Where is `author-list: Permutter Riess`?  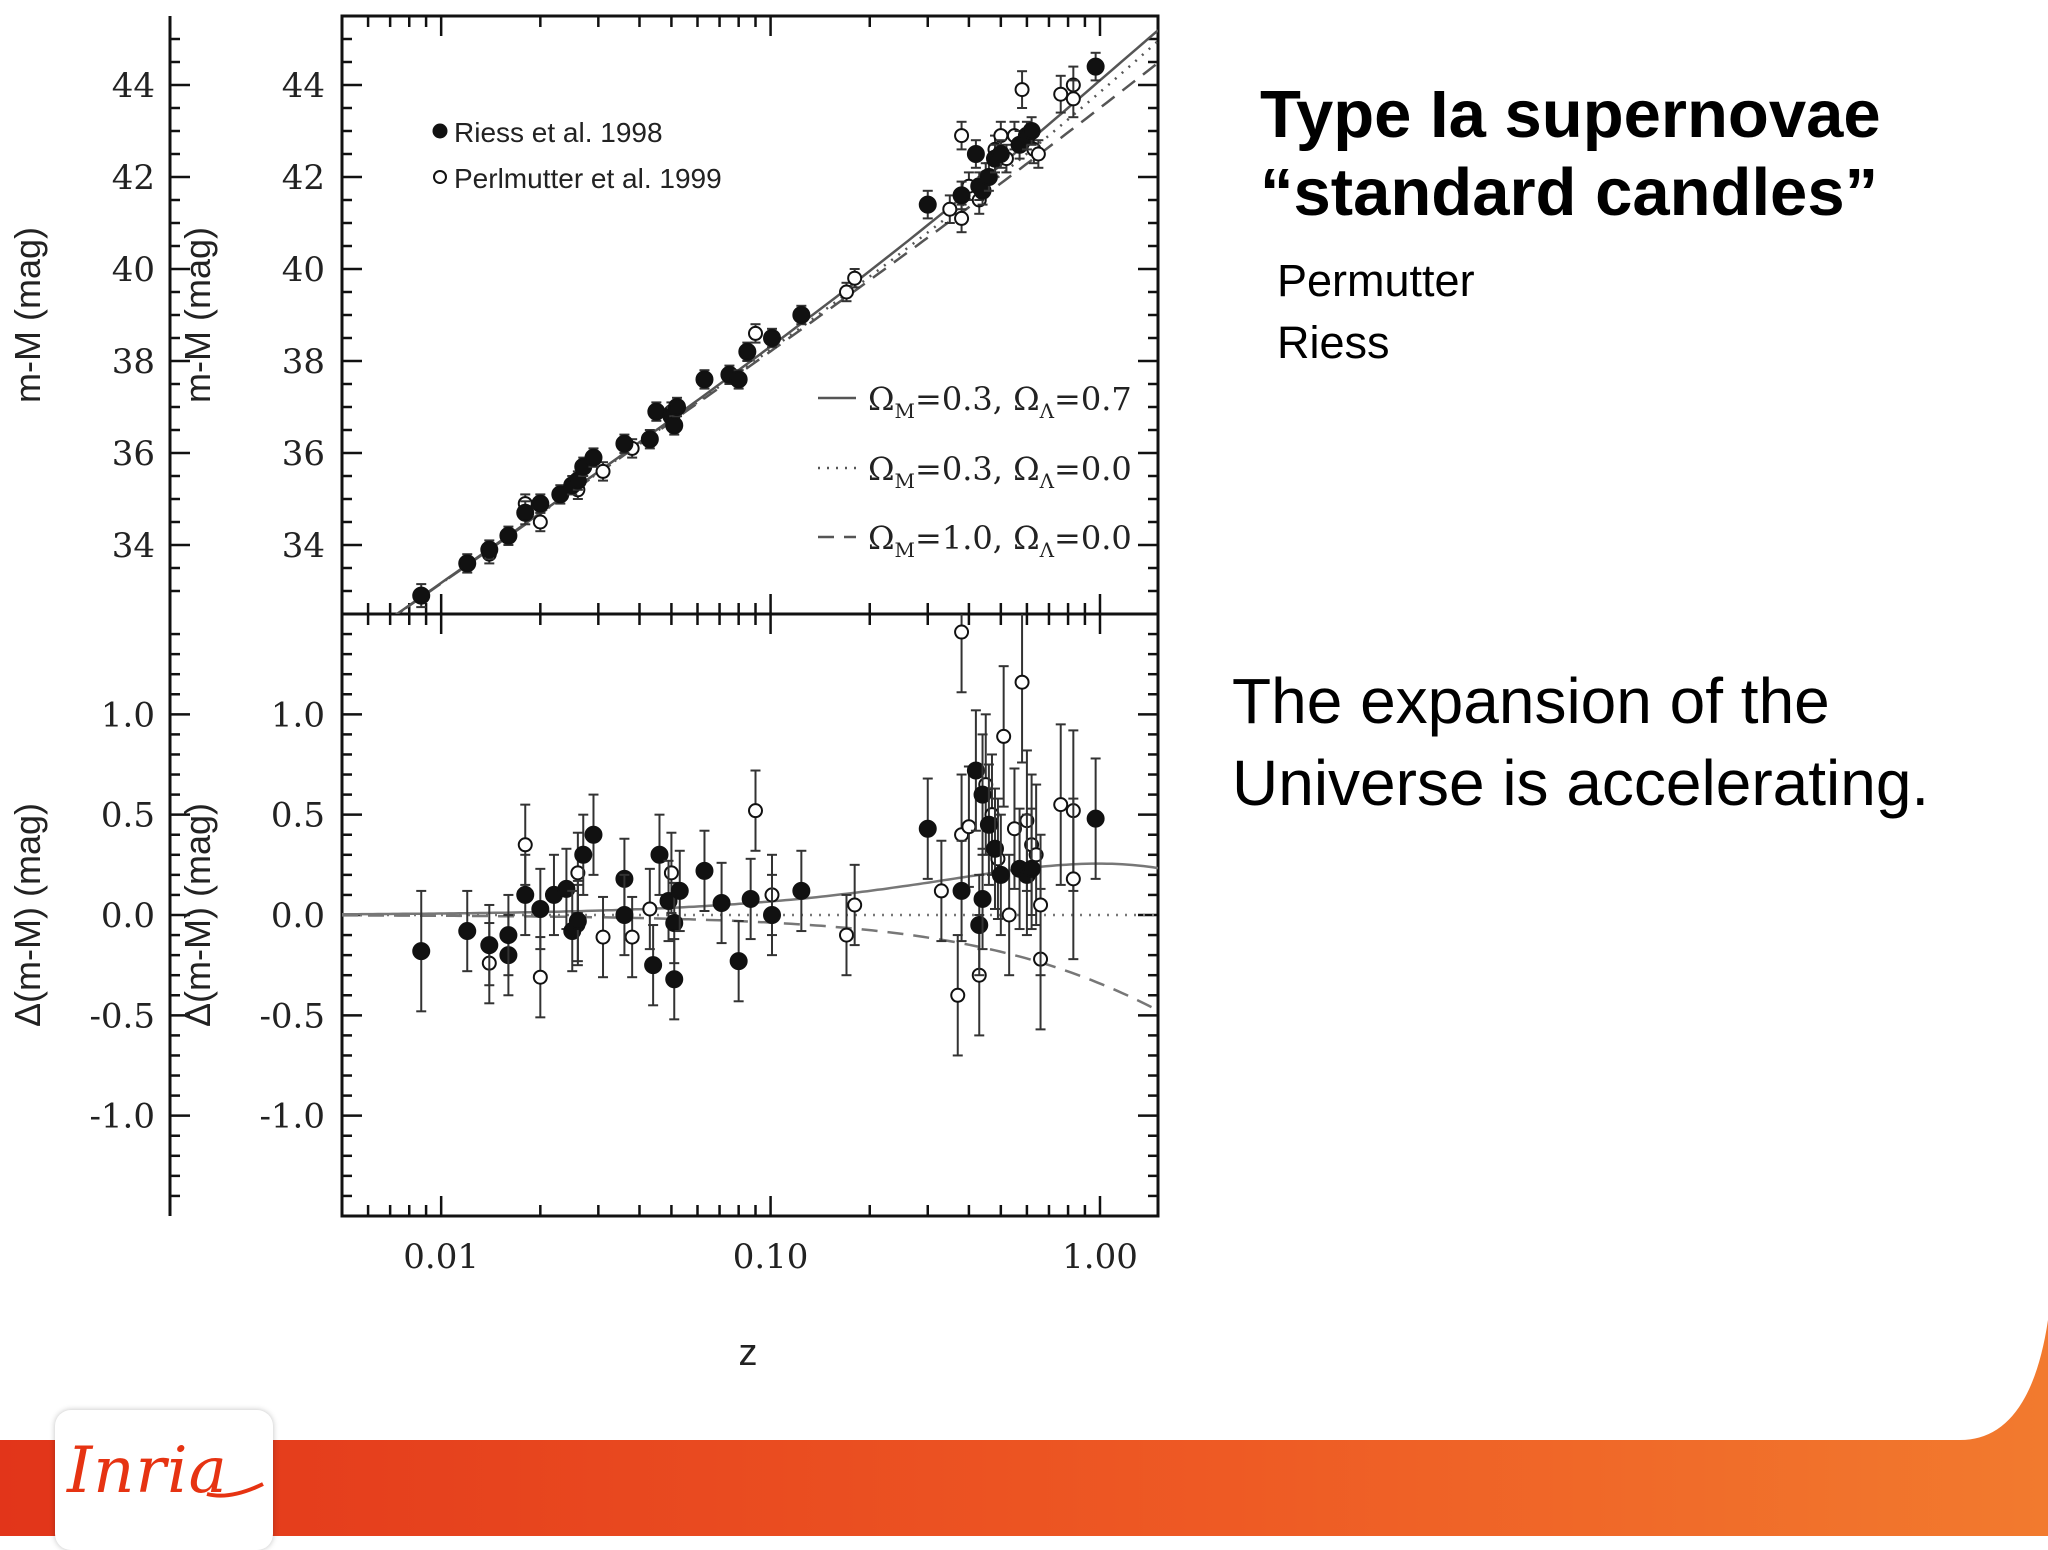 author-list: Permutter Riess is located at coordinates (1376, 312).